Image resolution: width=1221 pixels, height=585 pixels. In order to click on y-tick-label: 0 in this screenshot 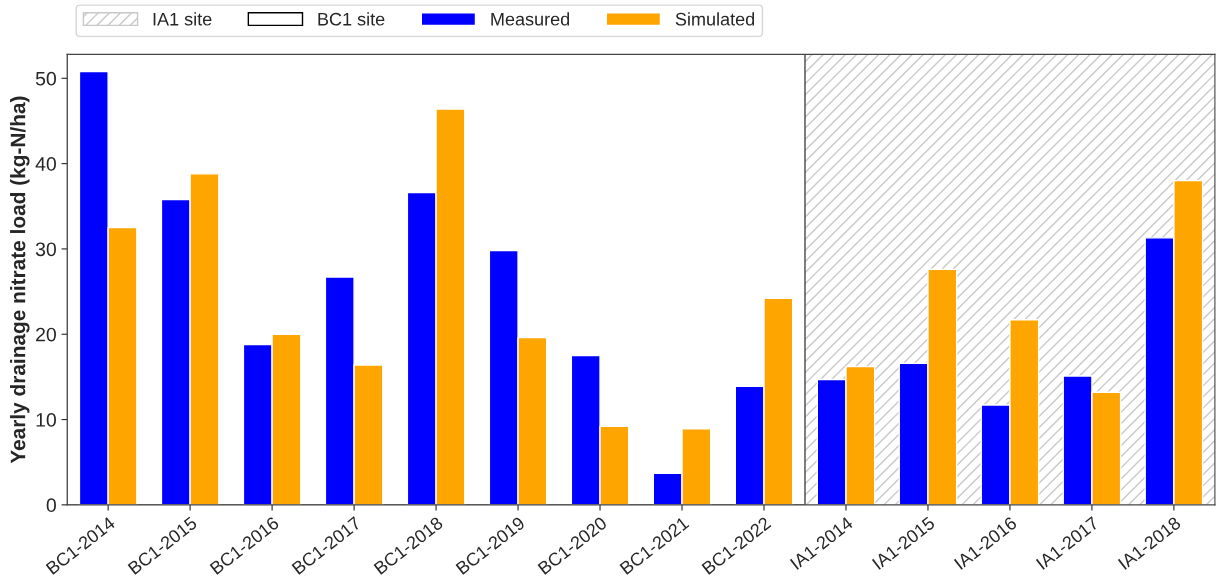, I will do `click(51, 505)`.